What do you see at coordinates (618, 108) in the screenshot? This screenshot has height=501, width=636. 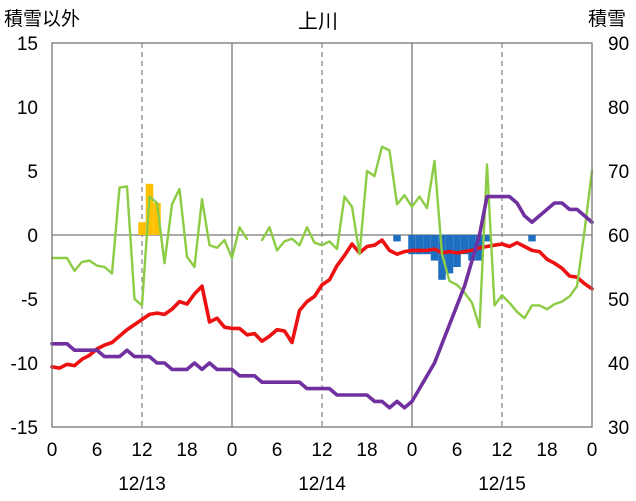 I see `right-tick-label: 80` at bounding box center [618, 108].